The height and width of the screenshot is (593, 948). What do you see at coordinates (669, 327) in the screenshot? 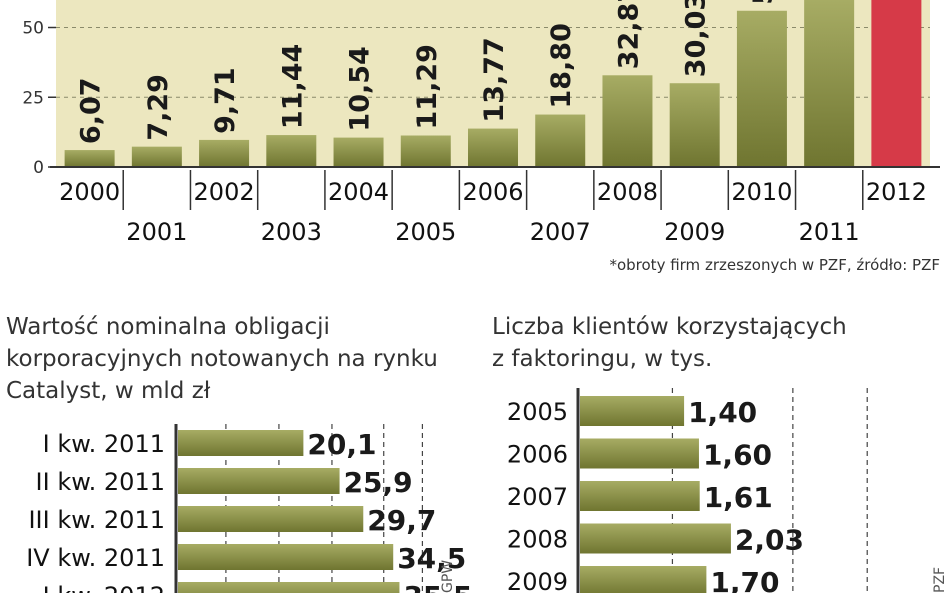
I see `clients-title-line-1: Liczba klientów korzystających` at bounding box center [669, 327].